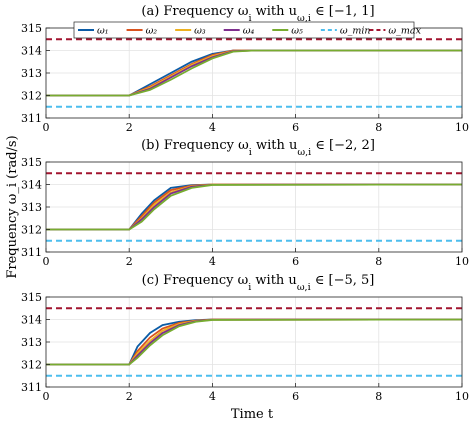 This screenshot has width=474, height=425. Describe the element at coordinates (152, 31) in the screenshot. I see `legend-label: ω₂` at that location.